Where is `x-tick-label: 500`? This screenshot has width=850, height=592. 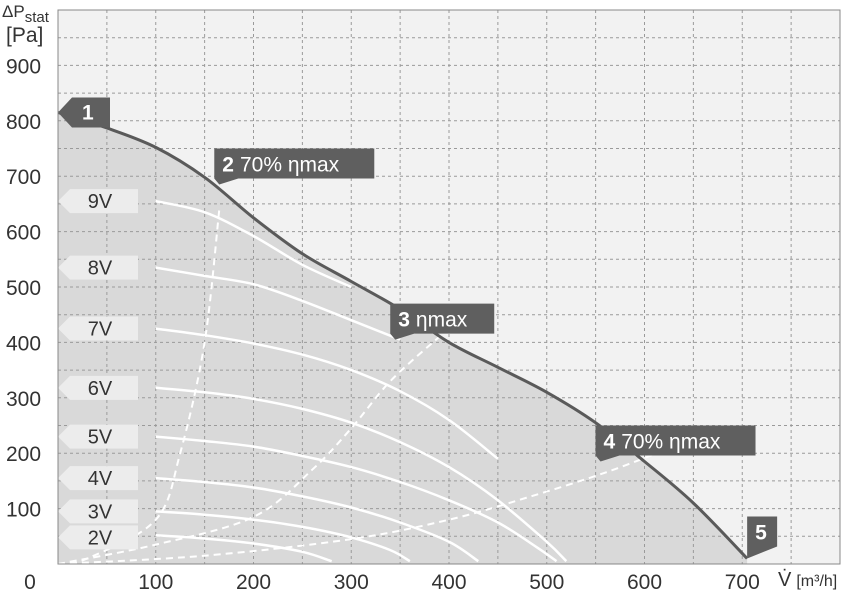
x-tick-label: 500 is located at coordinates (546, 581).